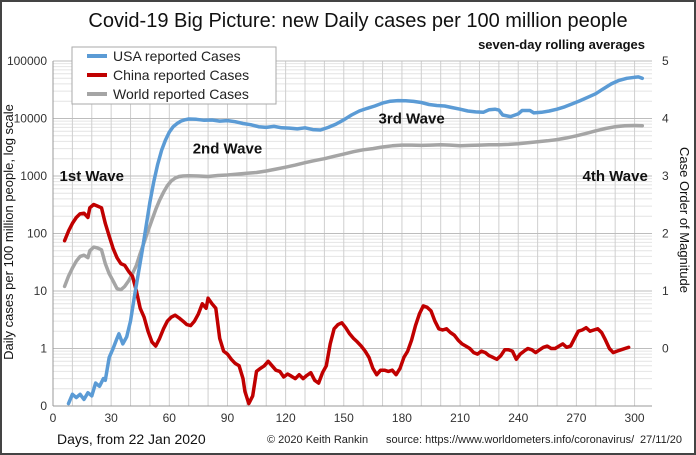  What do you see at coordinates (518, 418) in the screenshot?
I see `x-tick-label: 240` at bounding box center [518, 418].